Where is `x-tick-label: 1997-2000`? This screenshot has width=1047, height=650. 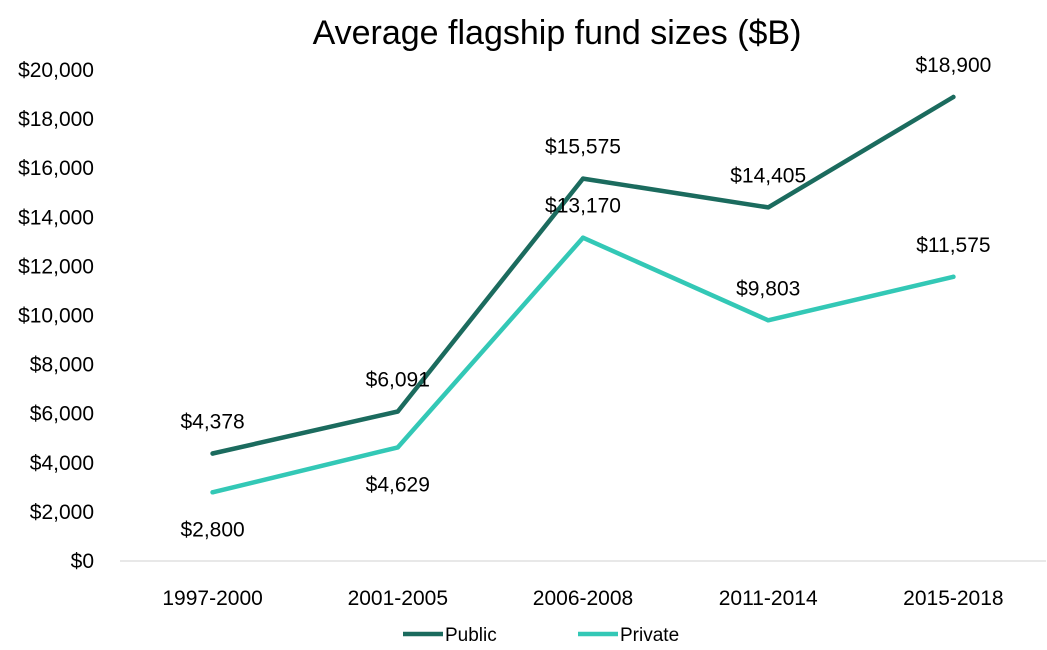 x-tick-label: 1997-2000 is located at coordinates (212, 598).